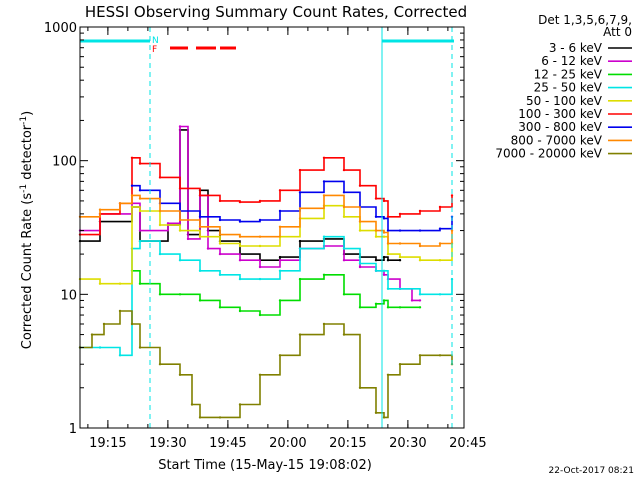 The width and height of the screenshot is (640, 480). What do you see at coordinates (265, 465) in the screenshot?
I see `x-axis-label: Start Time (15-May-15 19:08:02)` at bounding box center [265, 465].